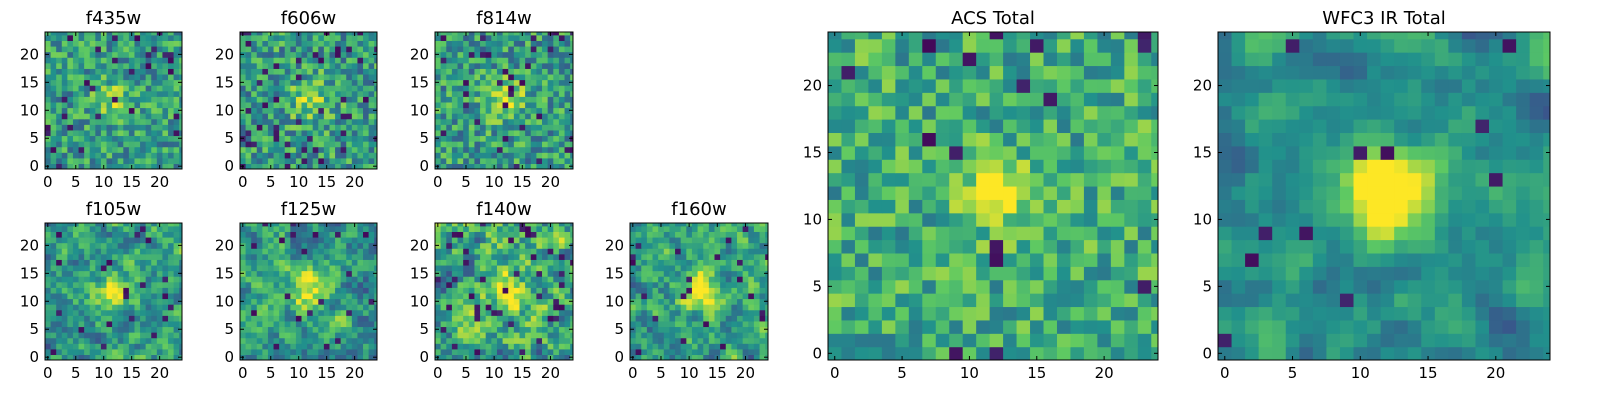 The height and width of the screenshot is (400, 1600). Describe the element at coordinates (504, 100) in the screenshot. I see `axes-frame` at that location.